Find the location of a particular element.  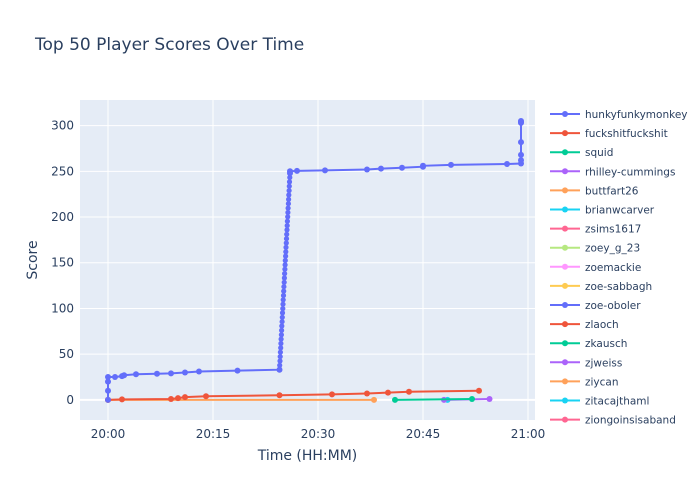

legend-label: zoey_g_23 is located at coordinates (612, 249).